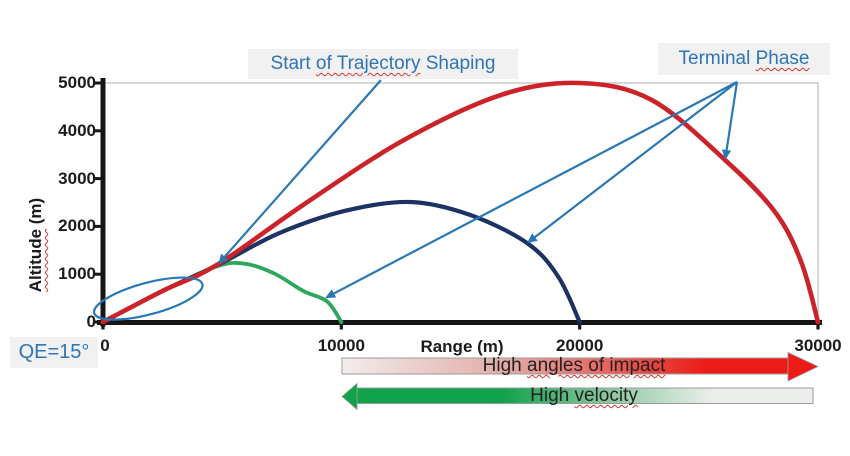  I want to click on x-tick-label: 10000, so click(341, 345).